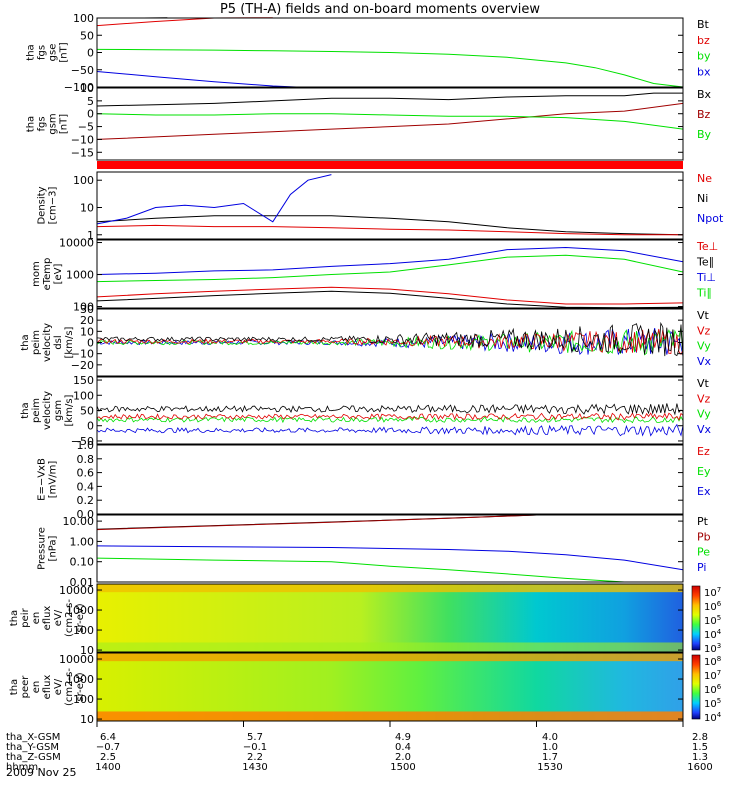  I want to click on legend-entry: Bx, so click(704, 94).